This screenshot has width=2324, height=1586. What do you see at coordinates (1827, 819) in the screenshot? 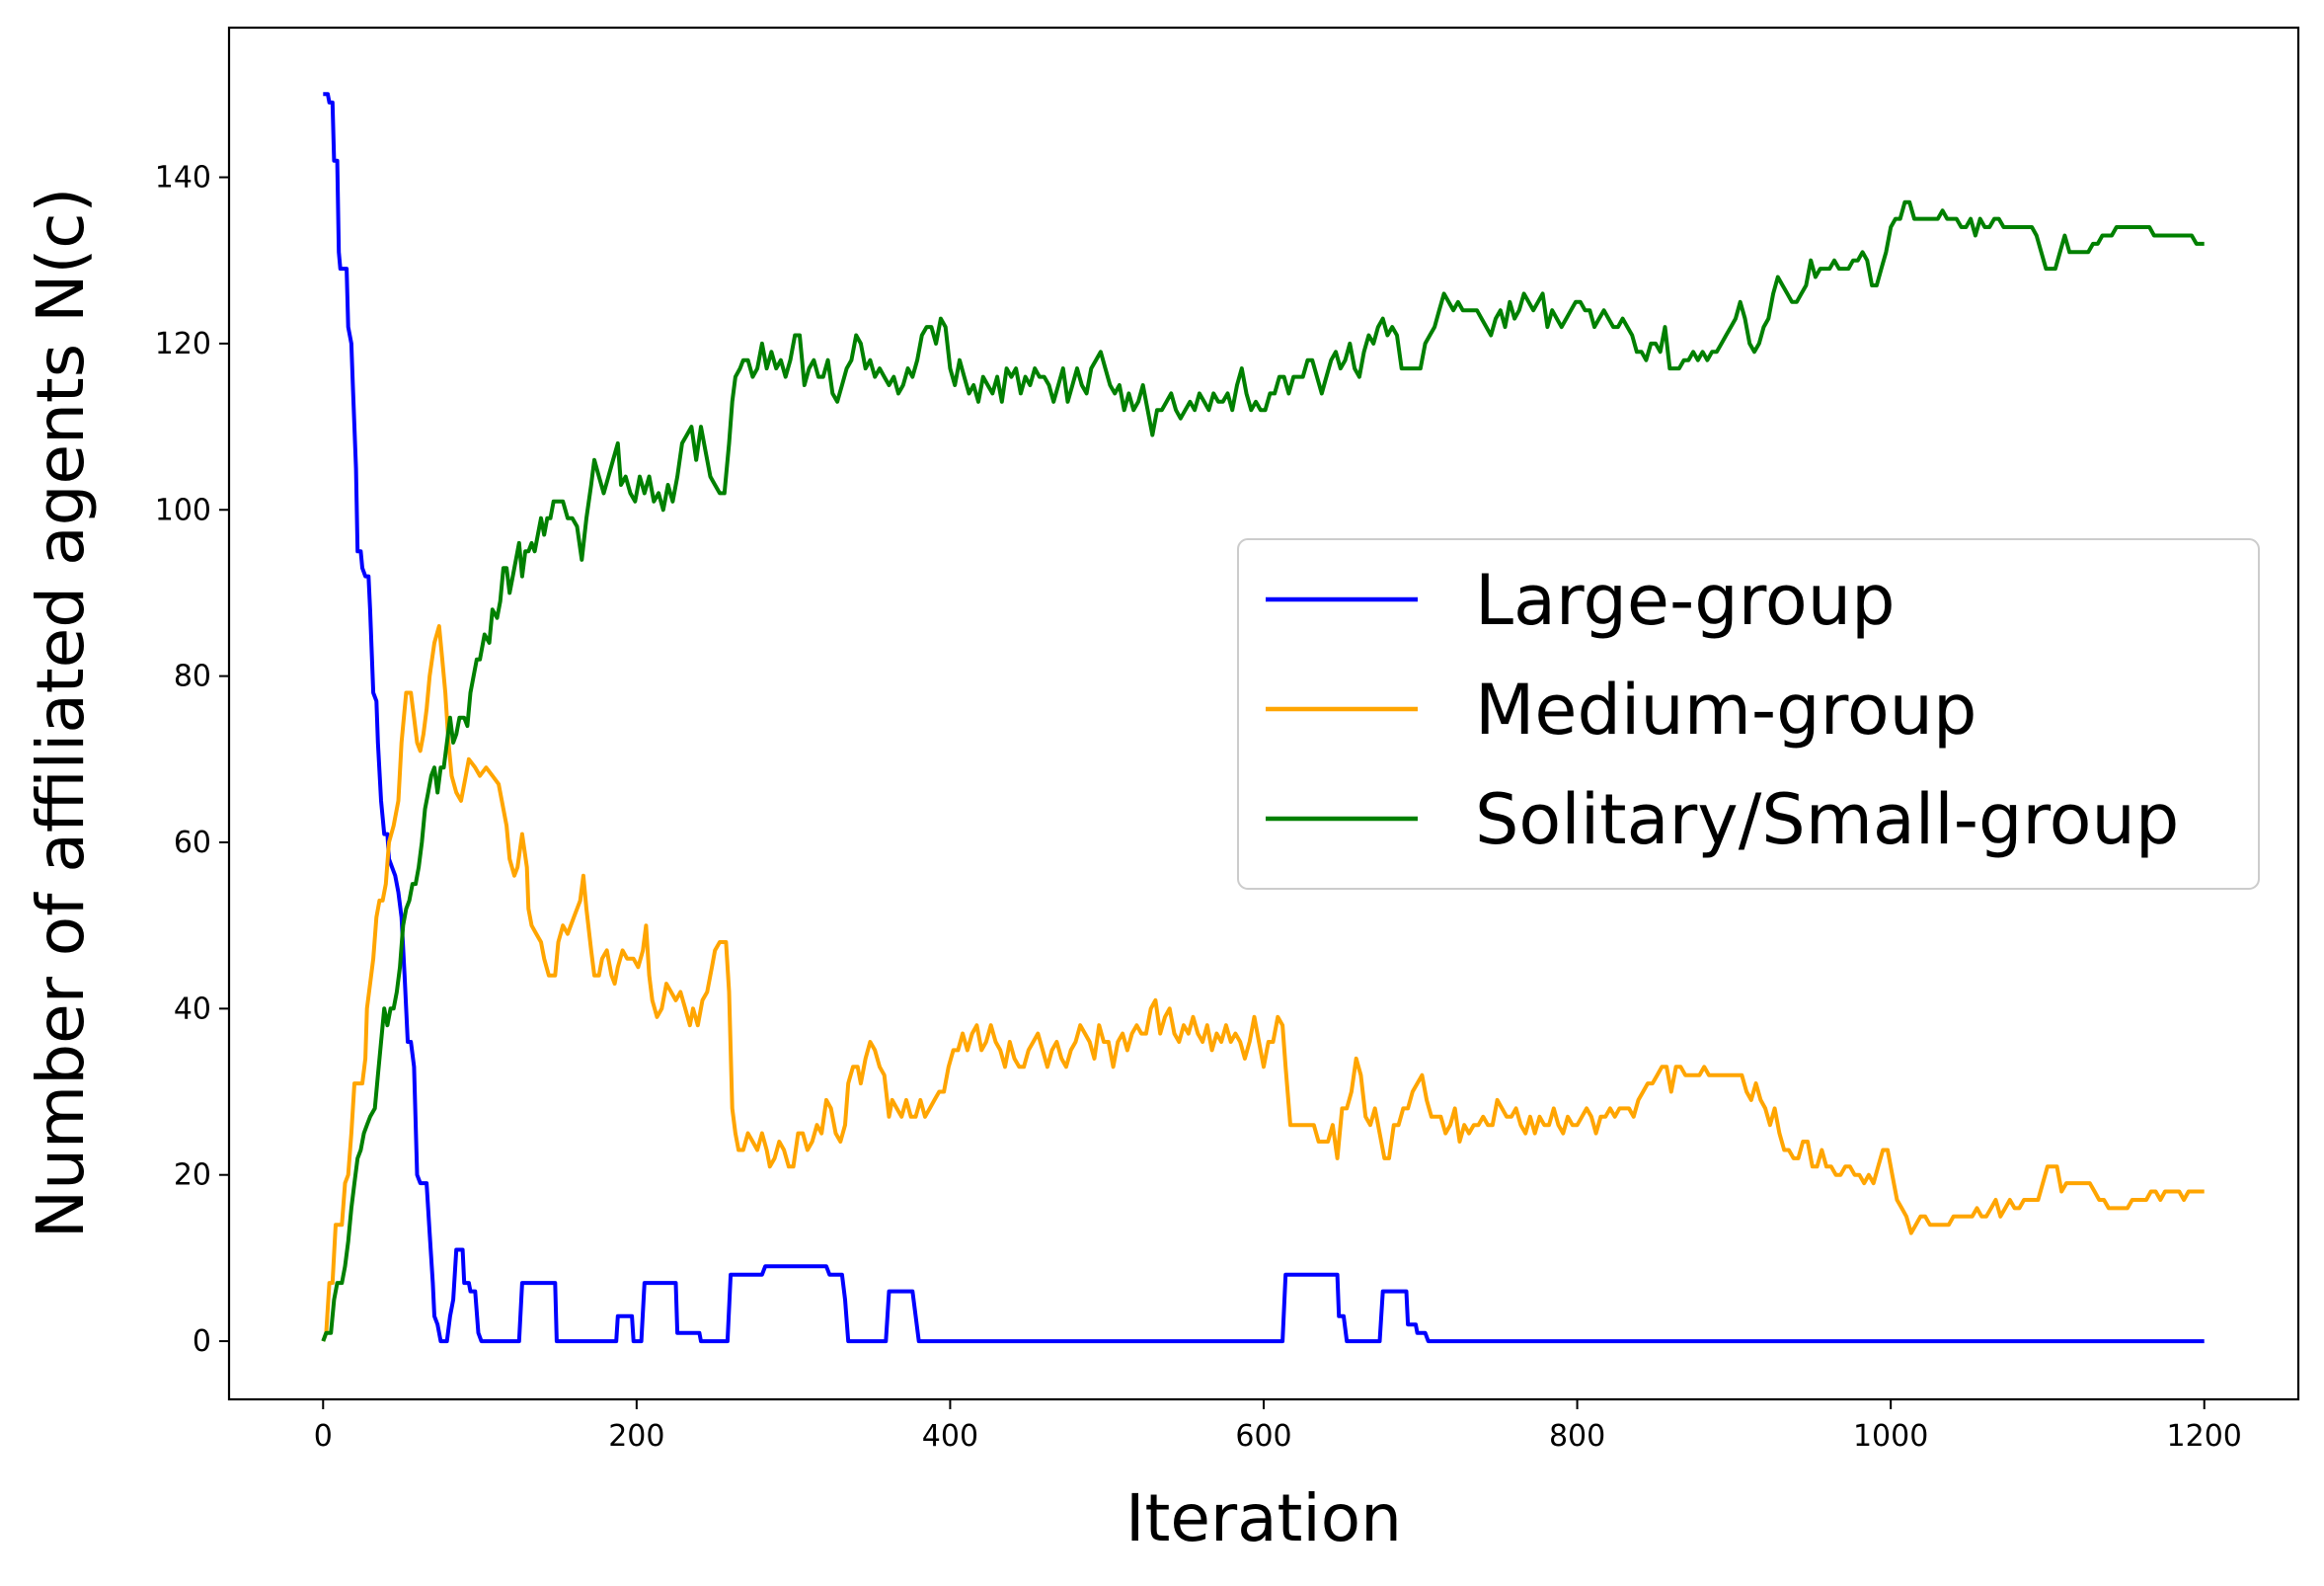
I see `legend-label-solitary-small-group: Solitary/Small-group` at bounding box center [1827, 819].